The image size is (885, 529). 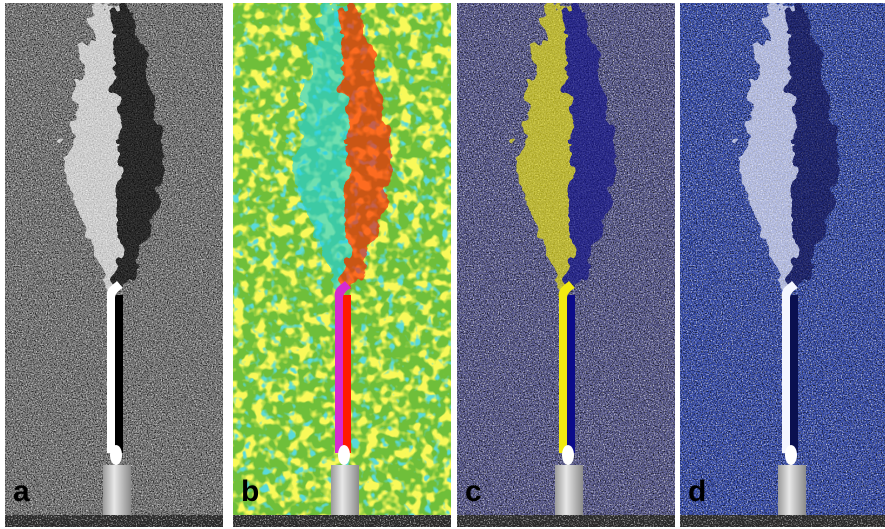 What do you see at coordinates (697, 491) in the screenshot?
I see `panel-label: d` at bounding box center [697, 491].